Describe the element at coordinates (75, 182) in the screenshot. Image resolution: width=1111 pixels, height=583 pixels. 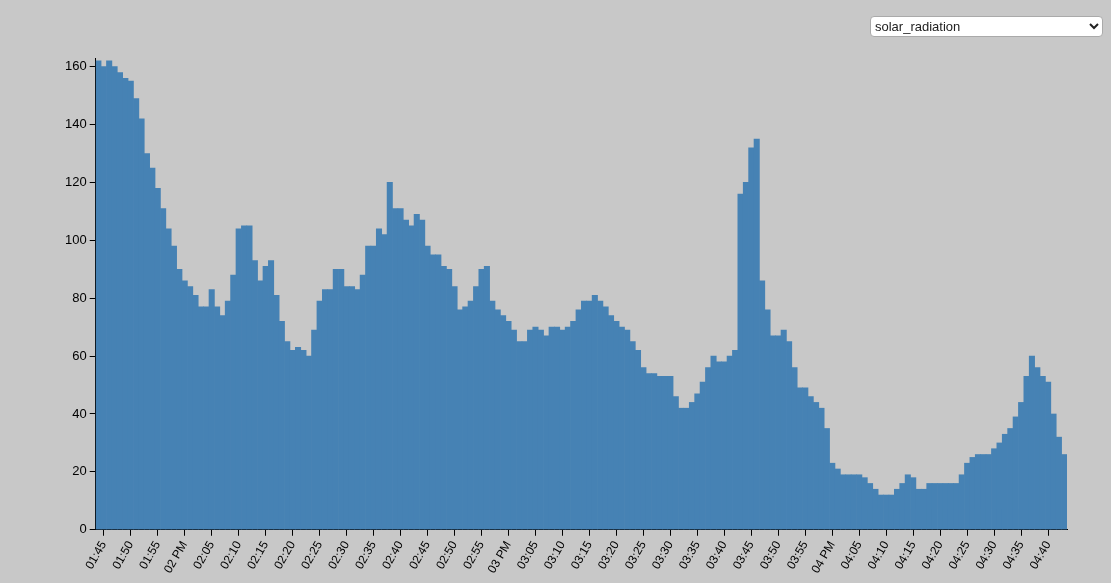
I see `y-tick-label: 120` at that location.